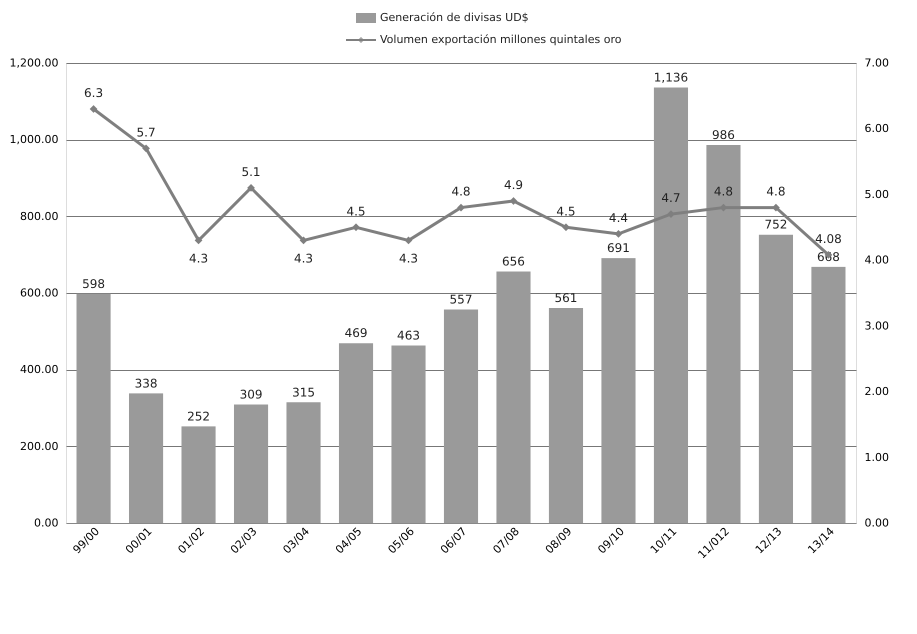 The width and height of the screenshot is (917, 634). What do you see at coordinates (94, 283) in the screenshot?
I see `data-label: 598` at bounding box center [94, 283].